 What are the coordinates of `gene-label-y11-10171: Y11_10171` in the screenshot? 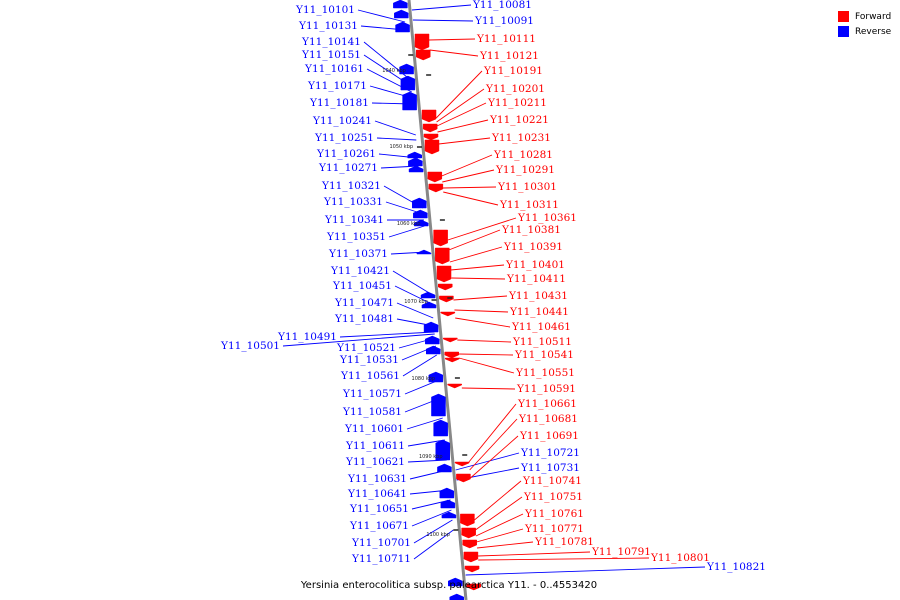 It's located at (337, 86).